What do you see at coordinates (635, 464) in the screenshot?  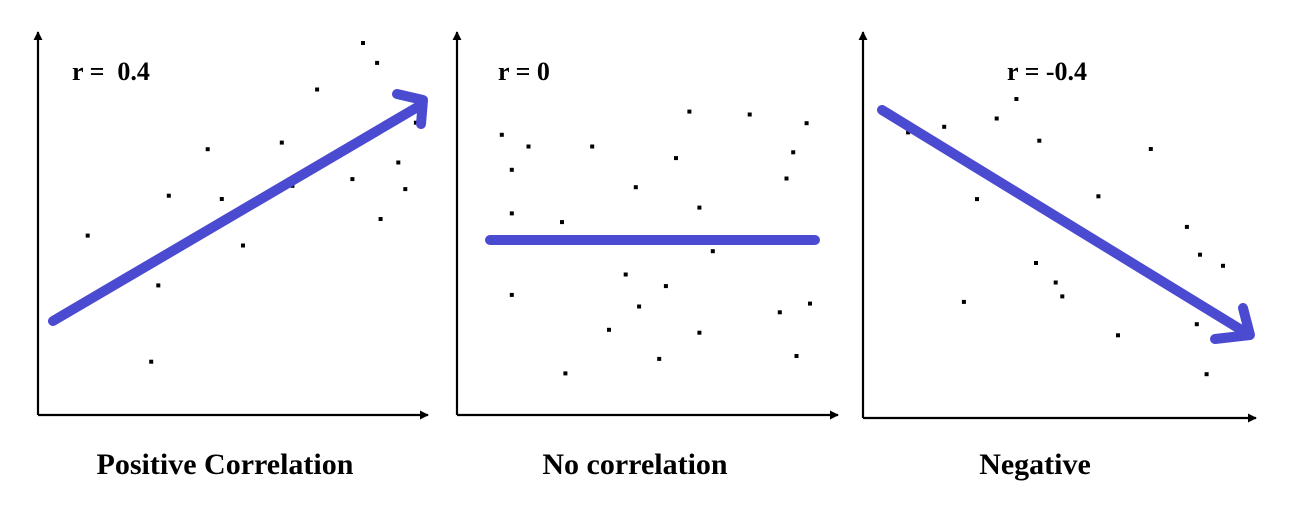 I see `panel-caption: No correlation` at bounding box center [635, 464].